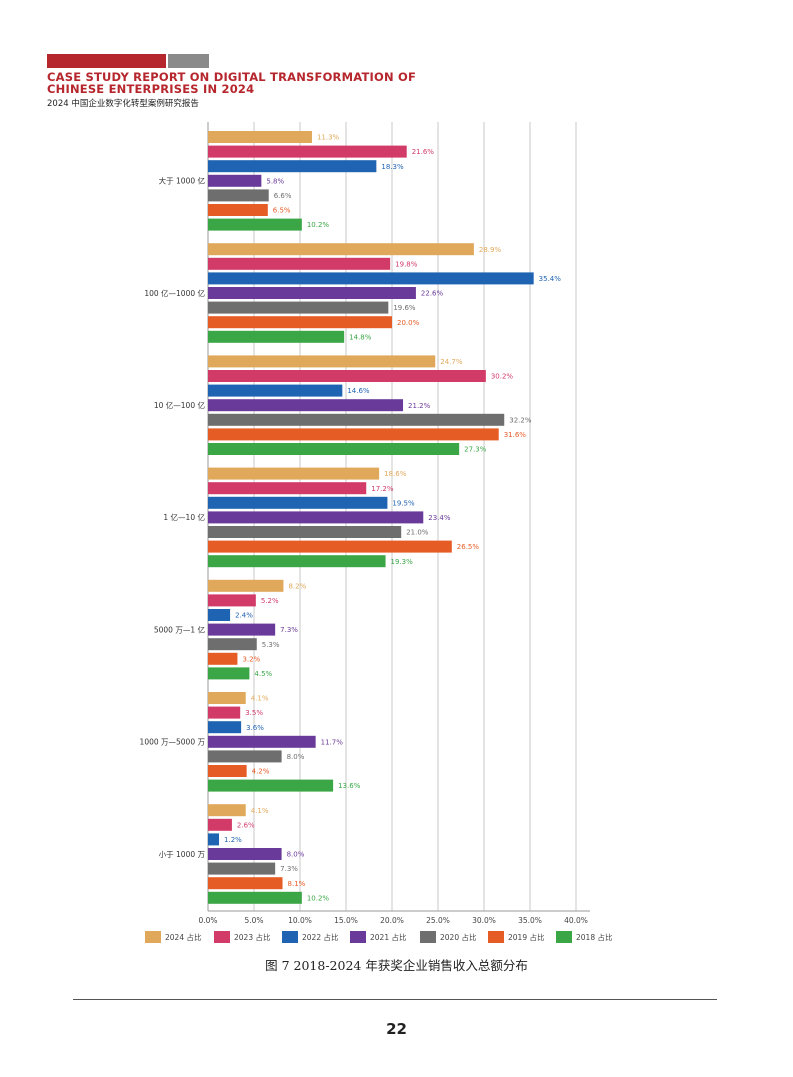 The image size is (793, 1077). Describe the element at coordinates (468, 547) in the screenshot. I see `data-label: 26.5%` at that location.